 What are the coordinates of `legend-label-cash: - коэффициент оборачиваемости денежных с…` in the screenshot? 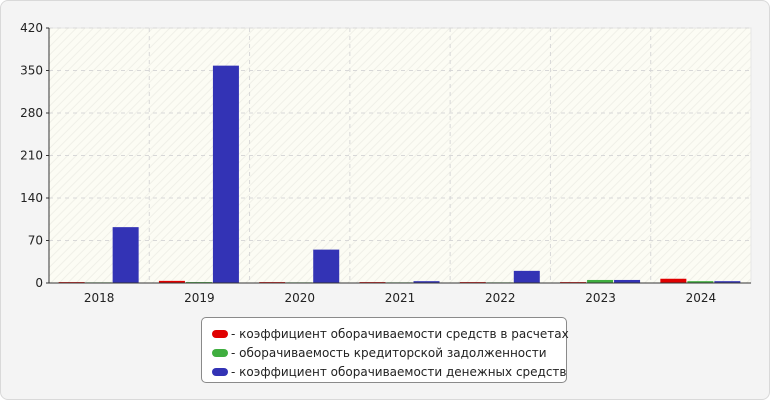 It's located at (399, 371).